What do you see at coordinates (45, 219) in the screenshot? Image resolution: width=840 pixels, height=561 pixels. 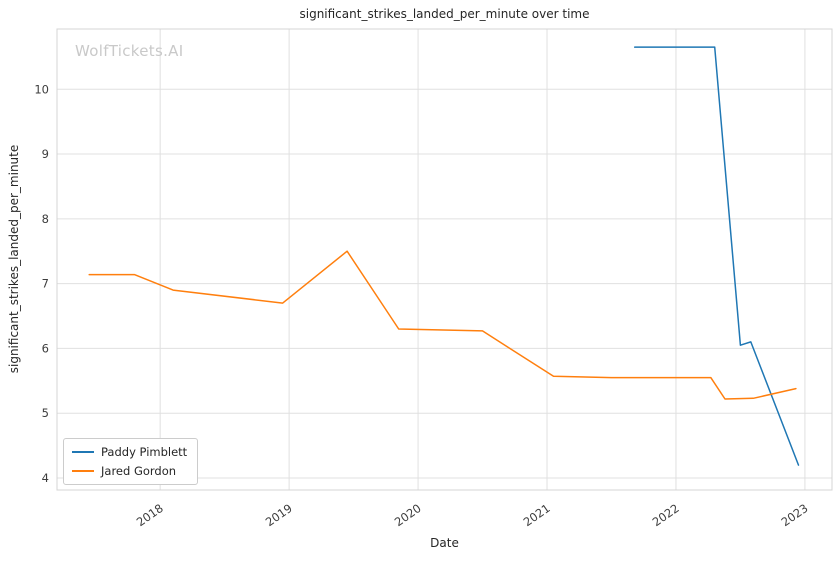 I see `svg-text: 8` at bounding box center [45, 219].